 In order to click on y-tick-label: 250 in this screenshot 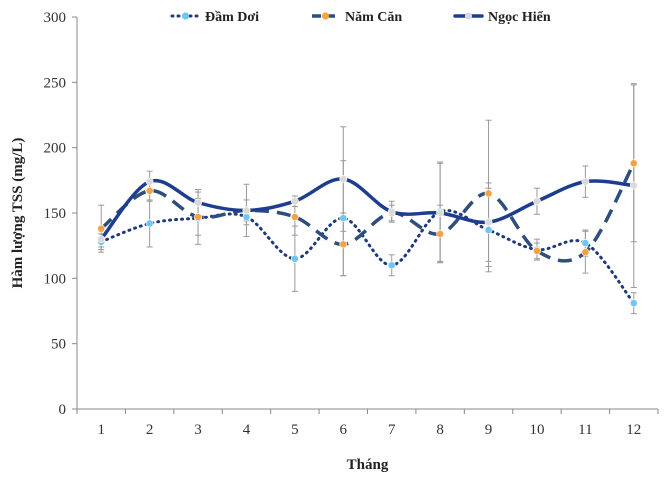, I will do `click(55, 83)`.